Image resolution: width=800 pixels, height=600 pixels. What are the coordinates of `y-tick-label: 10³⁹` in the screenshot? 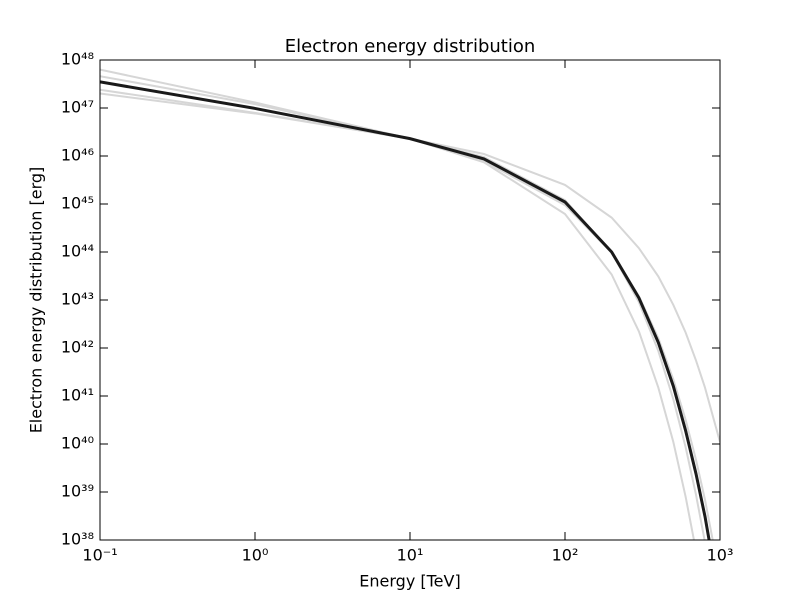 It's located at (77, 491).